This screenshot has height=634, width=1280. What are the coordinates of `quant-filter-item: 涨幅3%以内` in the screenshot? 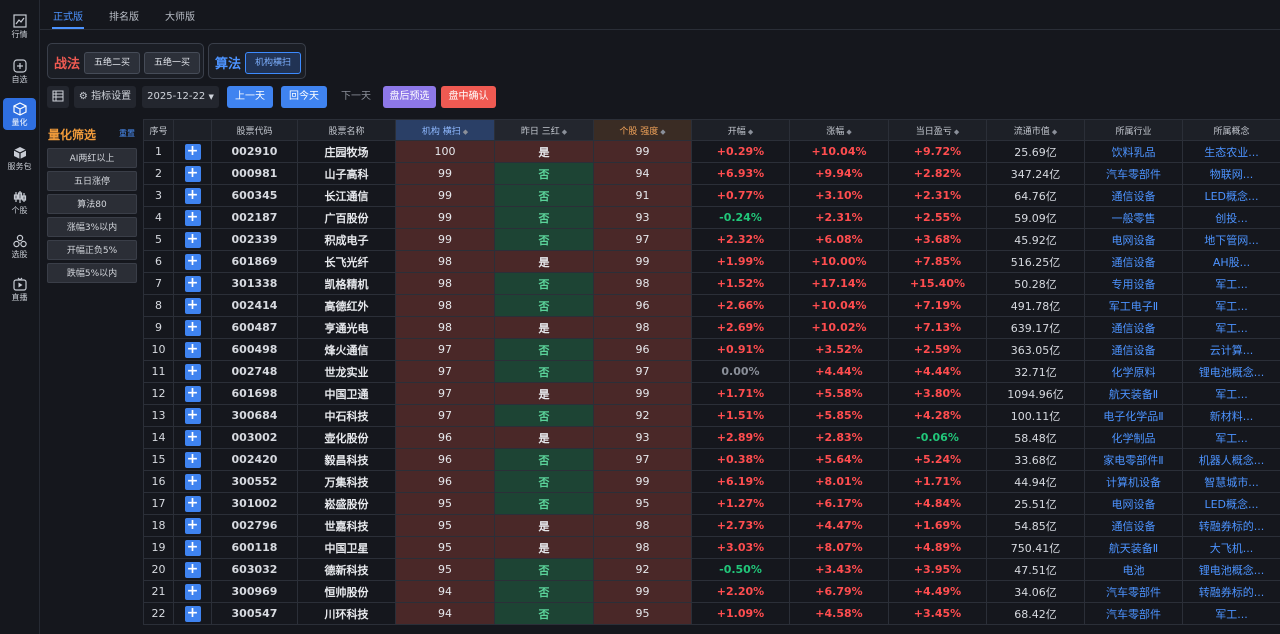 It's located at (92, 227).